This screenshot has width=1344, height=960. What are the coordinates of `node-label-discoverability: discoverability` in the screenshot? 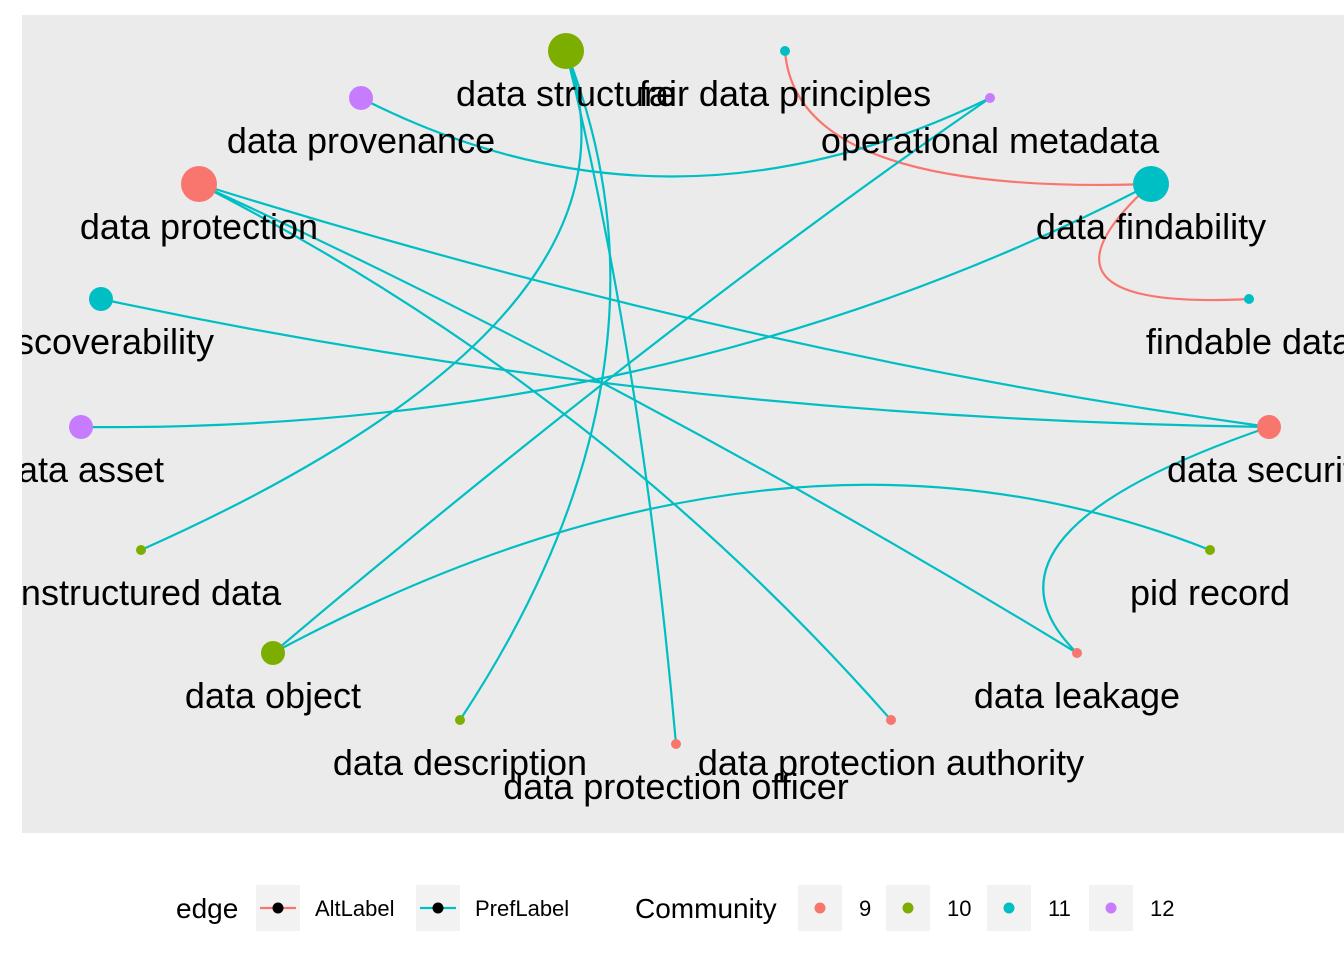 It's located at (107, 341).